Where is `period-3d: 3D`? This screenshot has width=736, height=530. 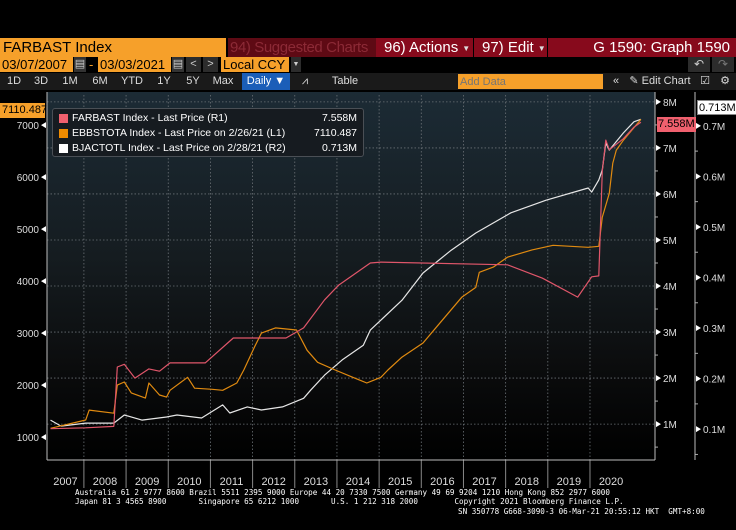
period-3d: 3D is located at coordinates (41, 81).